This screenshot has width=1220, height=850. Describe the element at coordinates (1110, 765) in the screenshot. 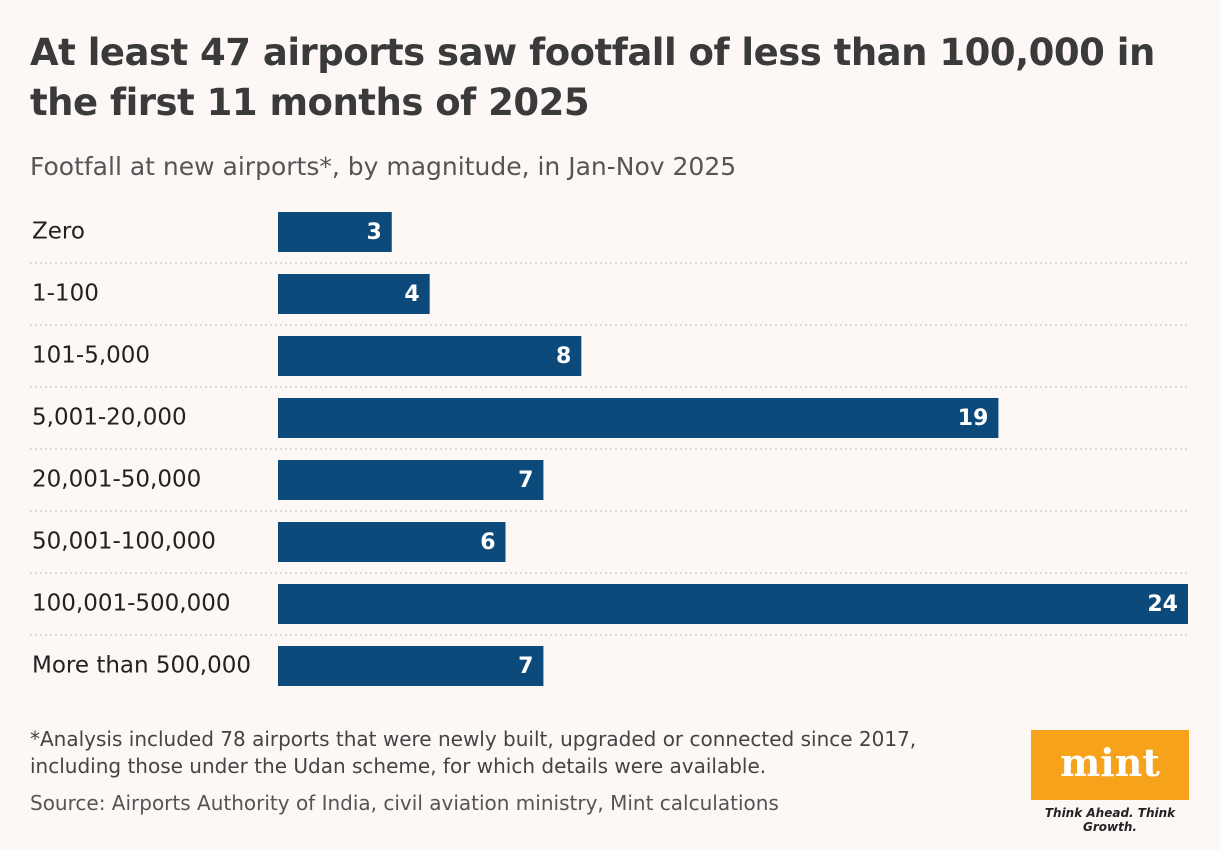

I see `logo: mint` at that location.